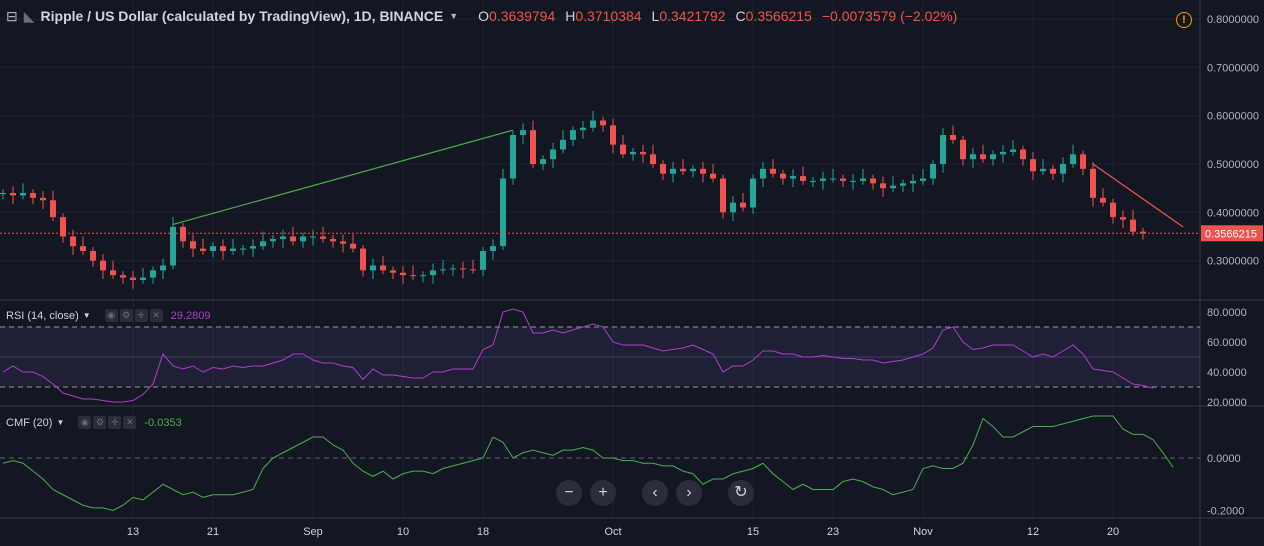 This screenshot has width=1264, height=546. Describe the element at coordinates (1224, 459) in the screenshot. I see `cmf-y-tick-label: 0.0000` at that location.